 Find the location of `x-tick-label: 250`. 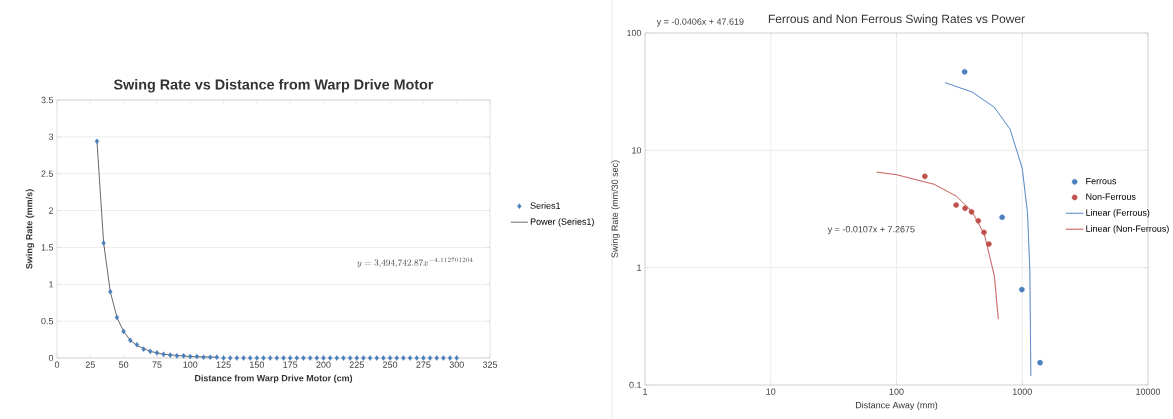

x-tick-label: 250 is located at coordinates (390, 364).